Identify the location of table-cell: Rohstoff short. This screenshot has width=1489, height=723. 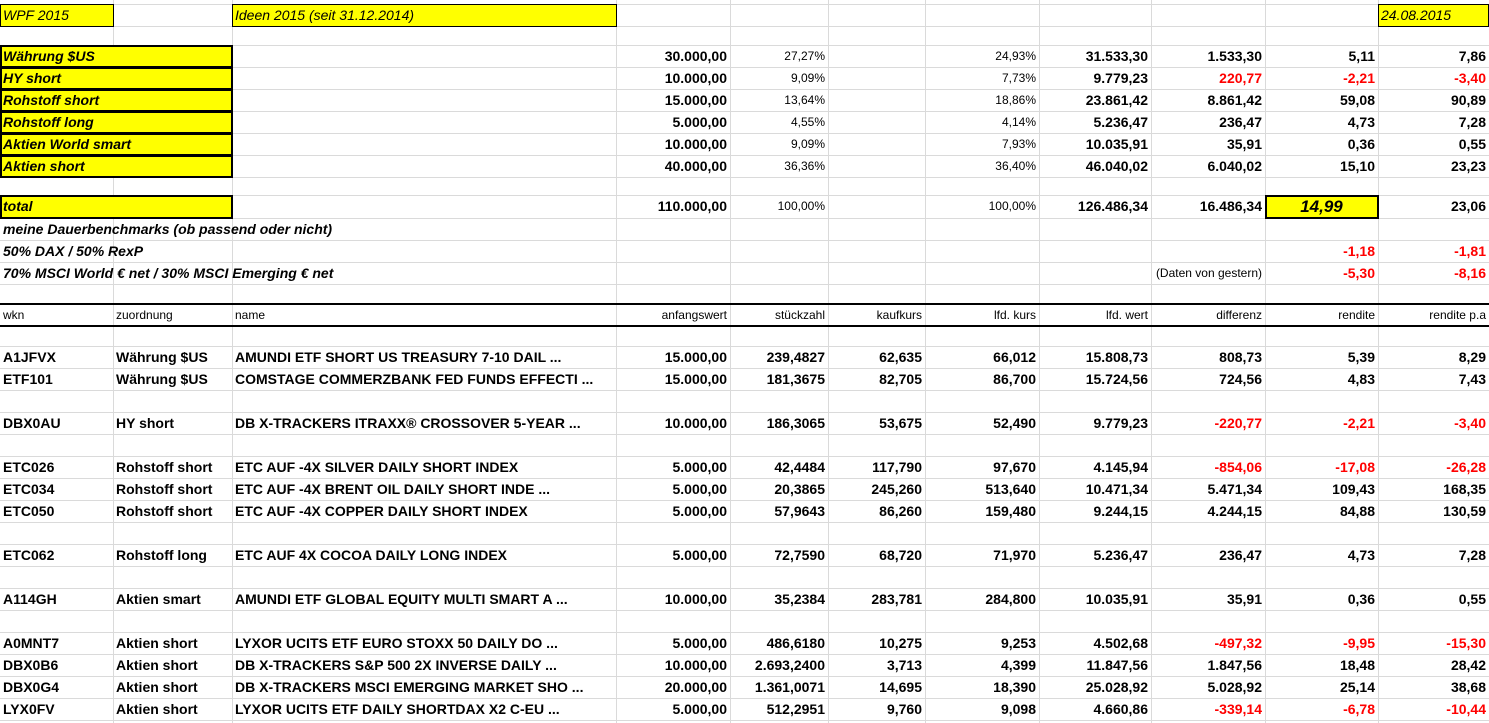
(164, 467).